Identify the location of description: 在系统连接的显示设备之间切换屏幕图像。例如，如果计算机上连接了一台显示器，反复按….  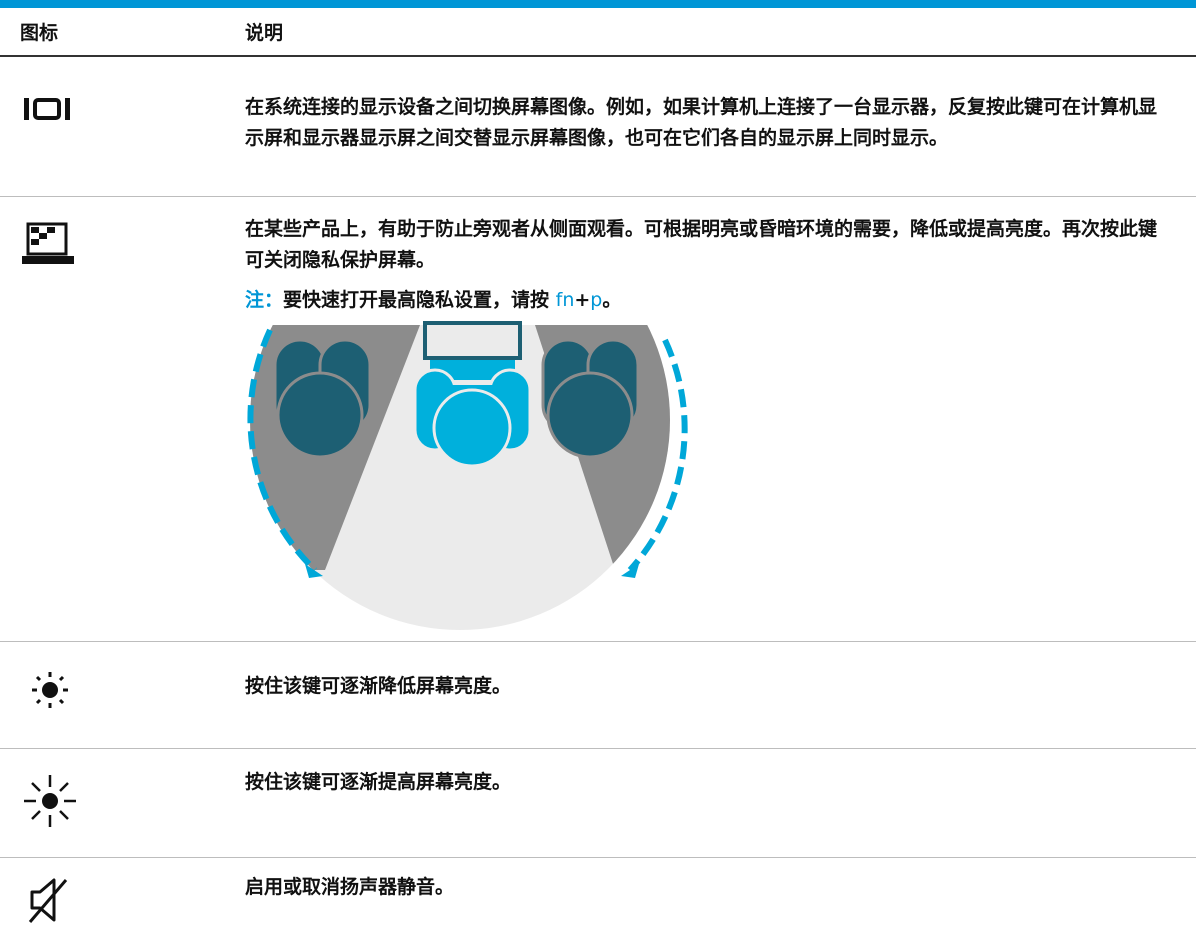
(701, 122).